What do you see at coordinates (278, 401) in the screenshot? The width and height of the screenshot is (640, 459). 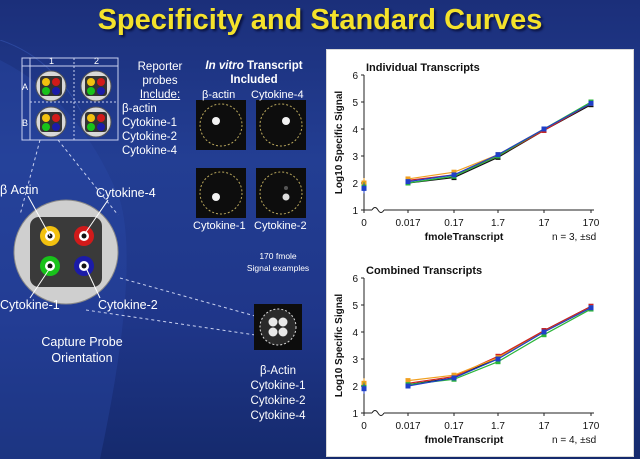 I see `signal-list-item: Cytokine-2` at bounding box center [278, 401].